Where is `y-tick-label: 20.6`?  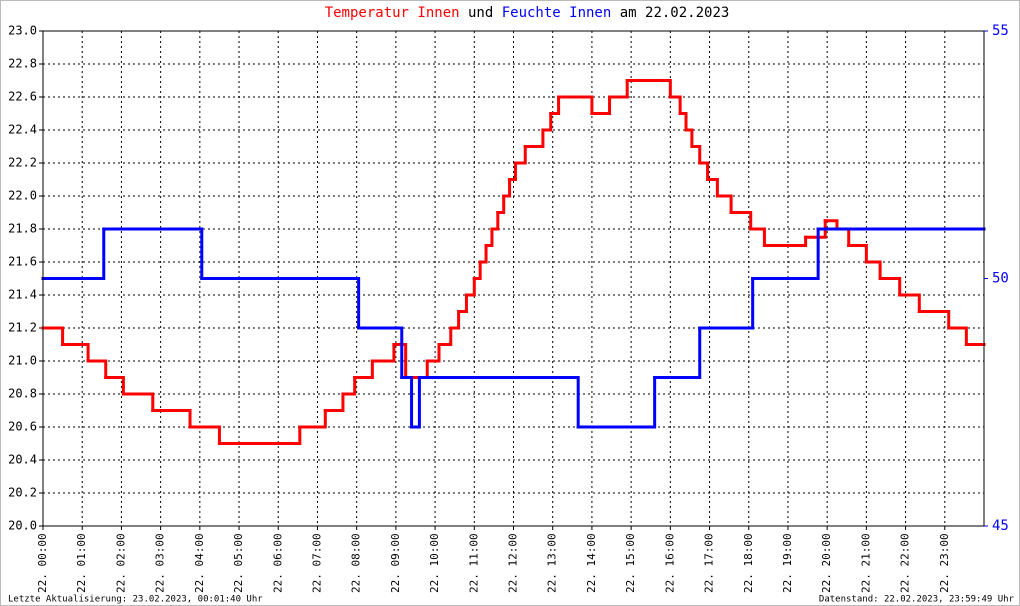 y-tick-label: 20.6 is located at coordinates (22, 427).